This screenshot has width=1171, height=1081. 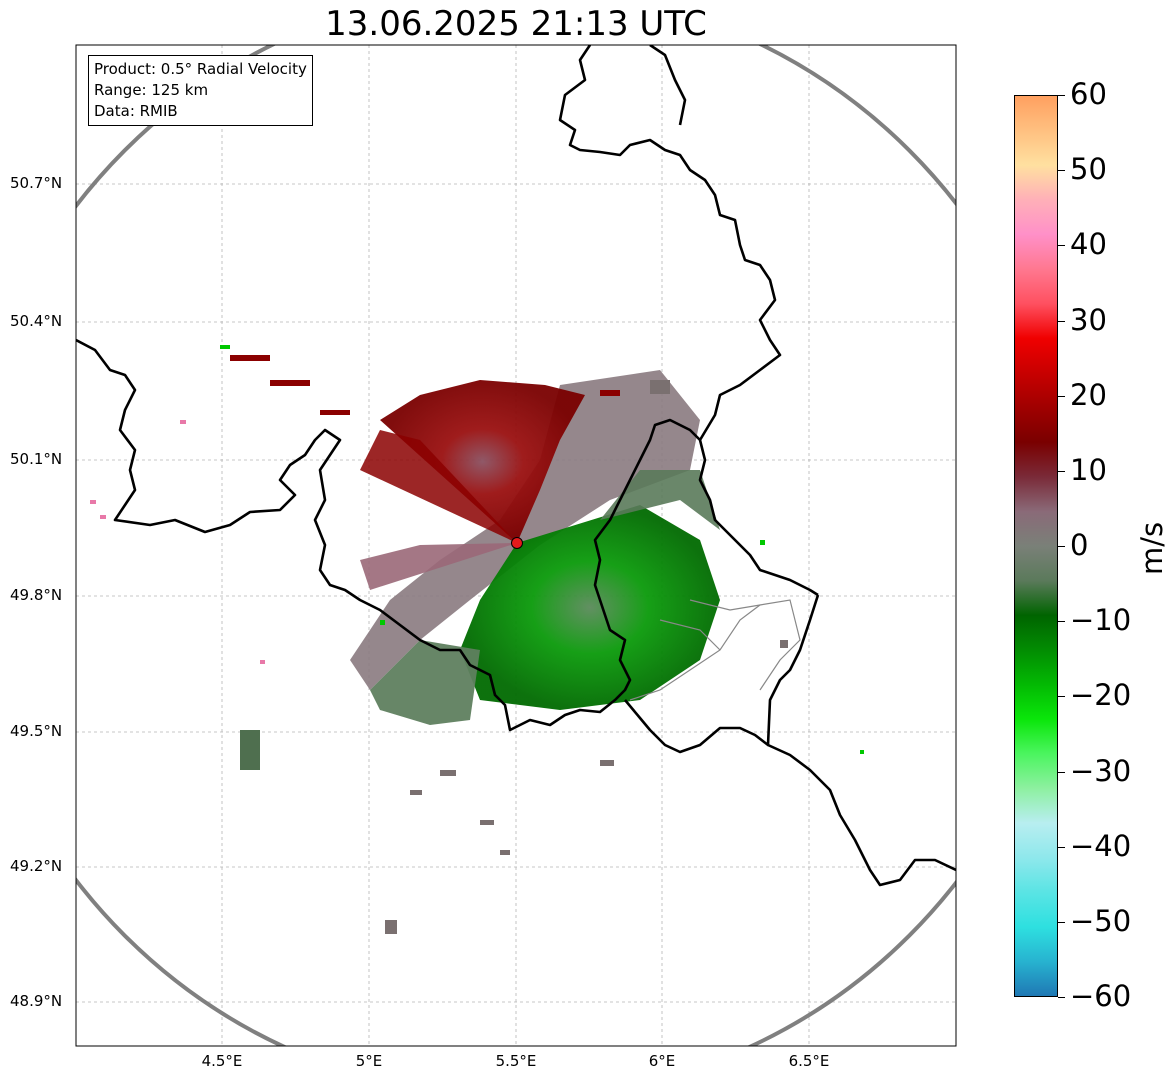 I want to click on colorbar-tick-label: 10, so click(x=1088, y=469).